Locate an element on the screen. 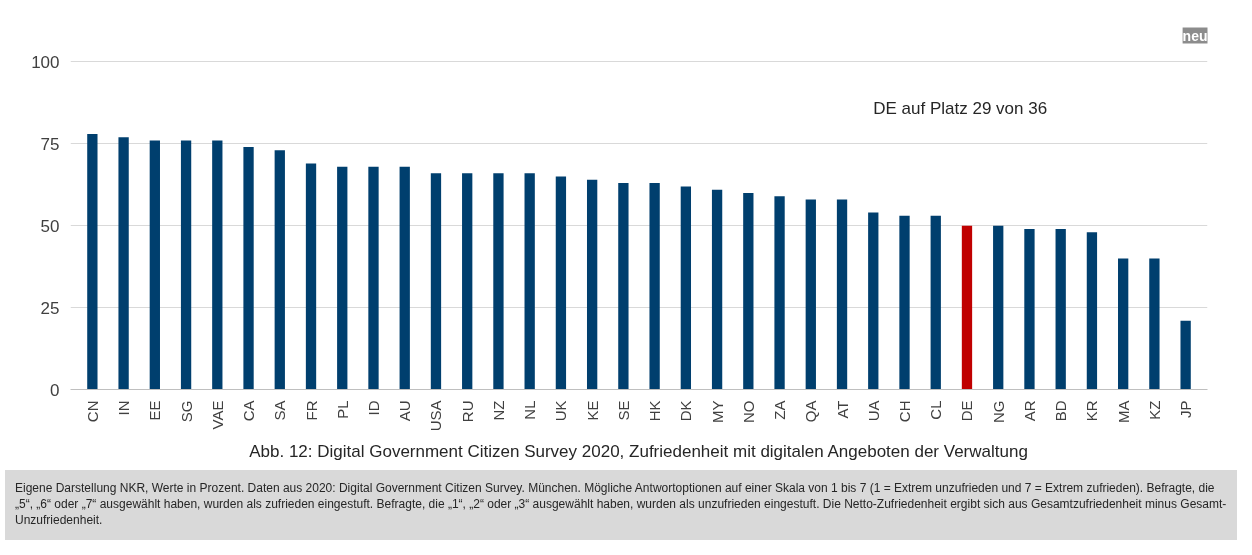  x-tick-label: AR is located at coordinates (1029, 411).